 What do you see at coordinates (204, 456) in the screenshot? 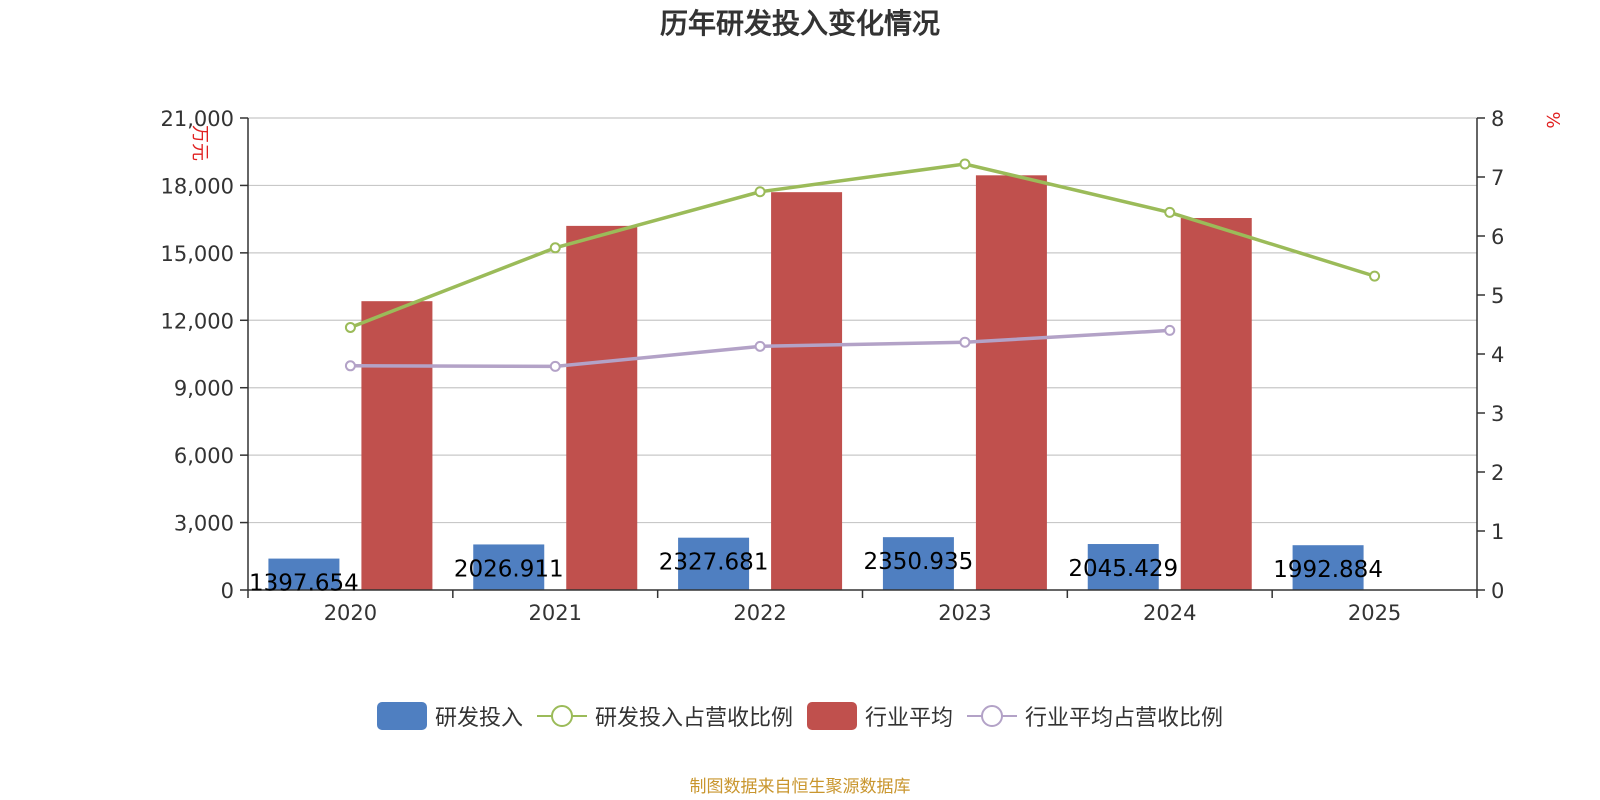
I see `y-left-tick-label: 6,000` at bounding box center [204, 456].